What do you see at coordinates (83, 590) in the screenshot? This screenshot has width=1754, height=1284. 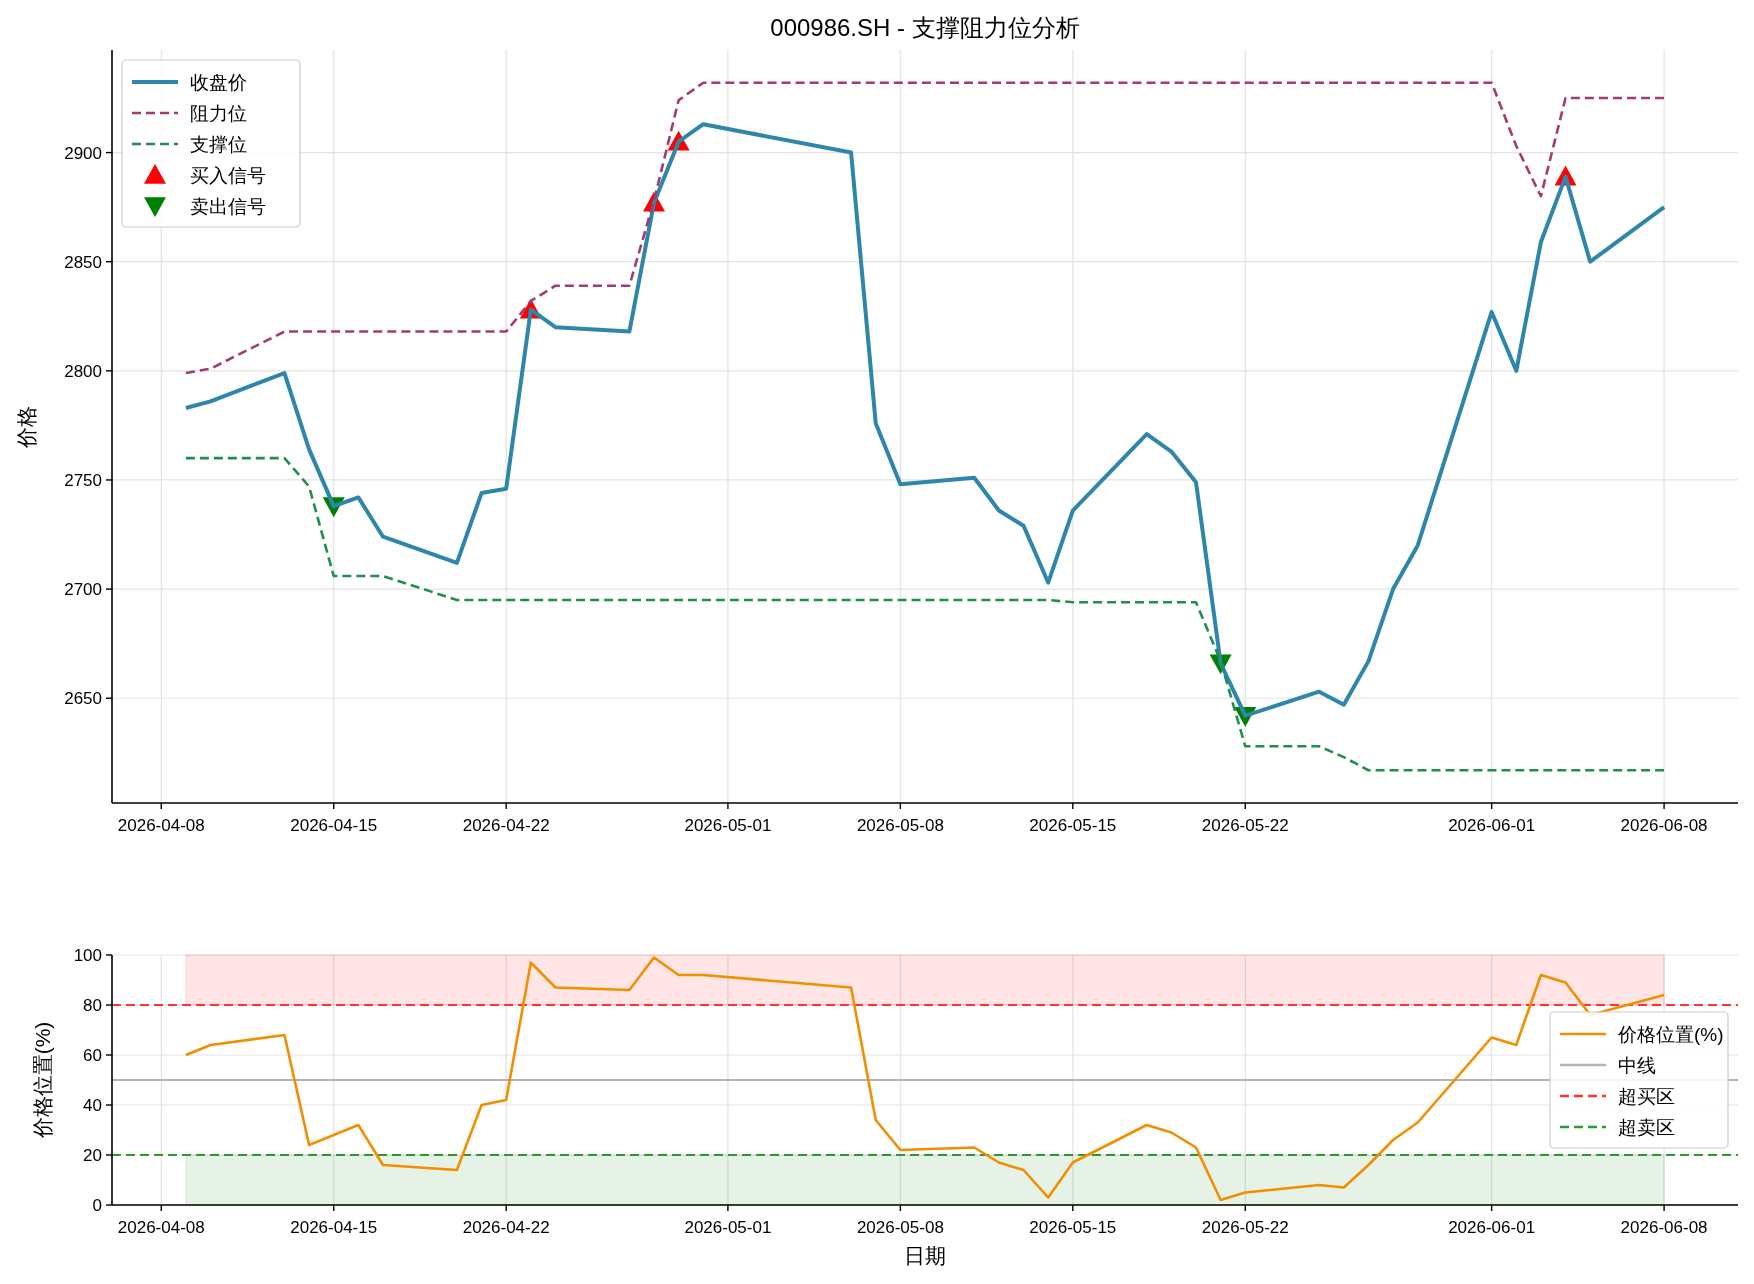 I see `y-tick-label: 2700` at bounding box center [83, 590].